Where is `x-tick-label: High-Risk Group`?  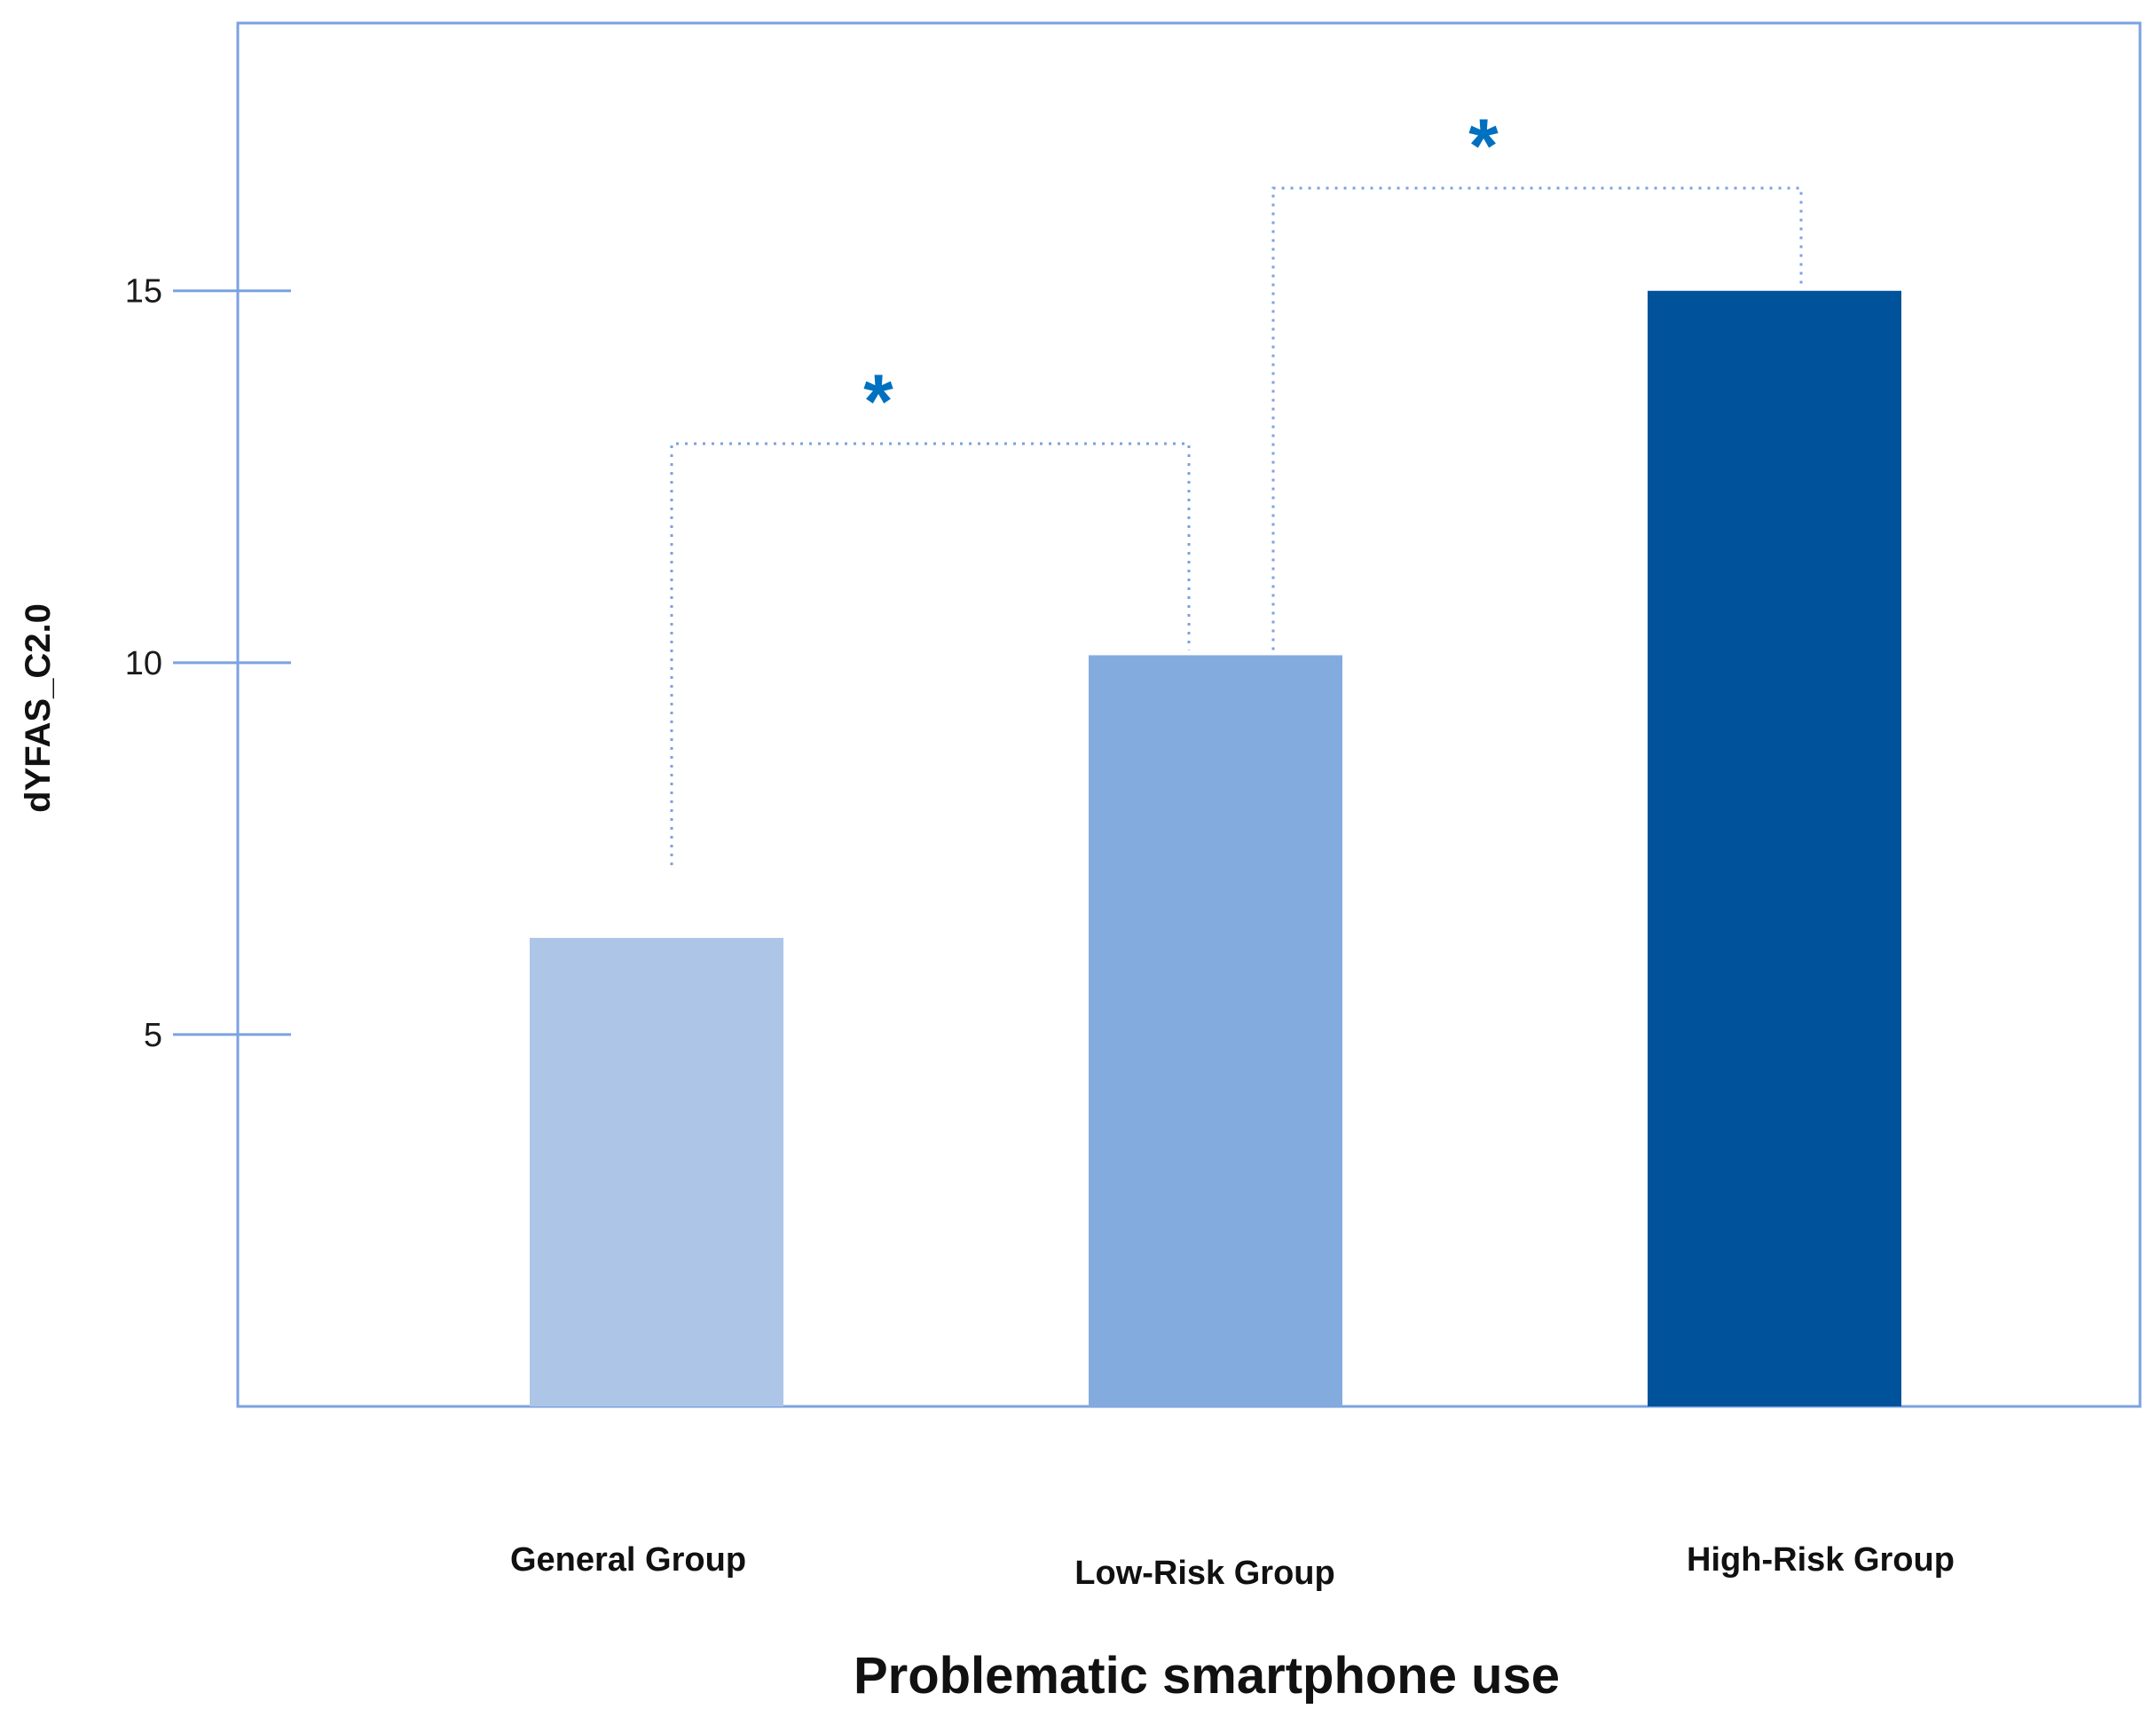 x-tick-label: High-Risk Group is located at coordinates (1821, 1560).